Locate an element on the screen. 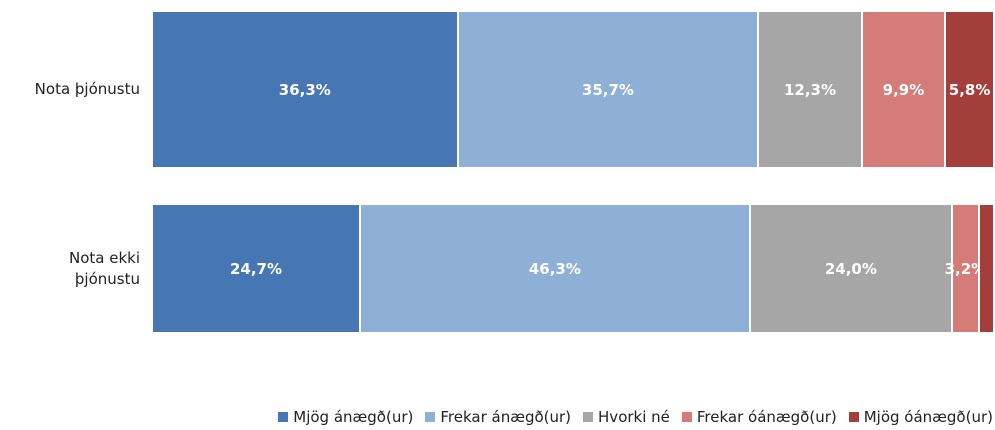 This screenshot has height=430, width=995. category-label: Nota ekki þjónustu is located at coordinates (104, 268).